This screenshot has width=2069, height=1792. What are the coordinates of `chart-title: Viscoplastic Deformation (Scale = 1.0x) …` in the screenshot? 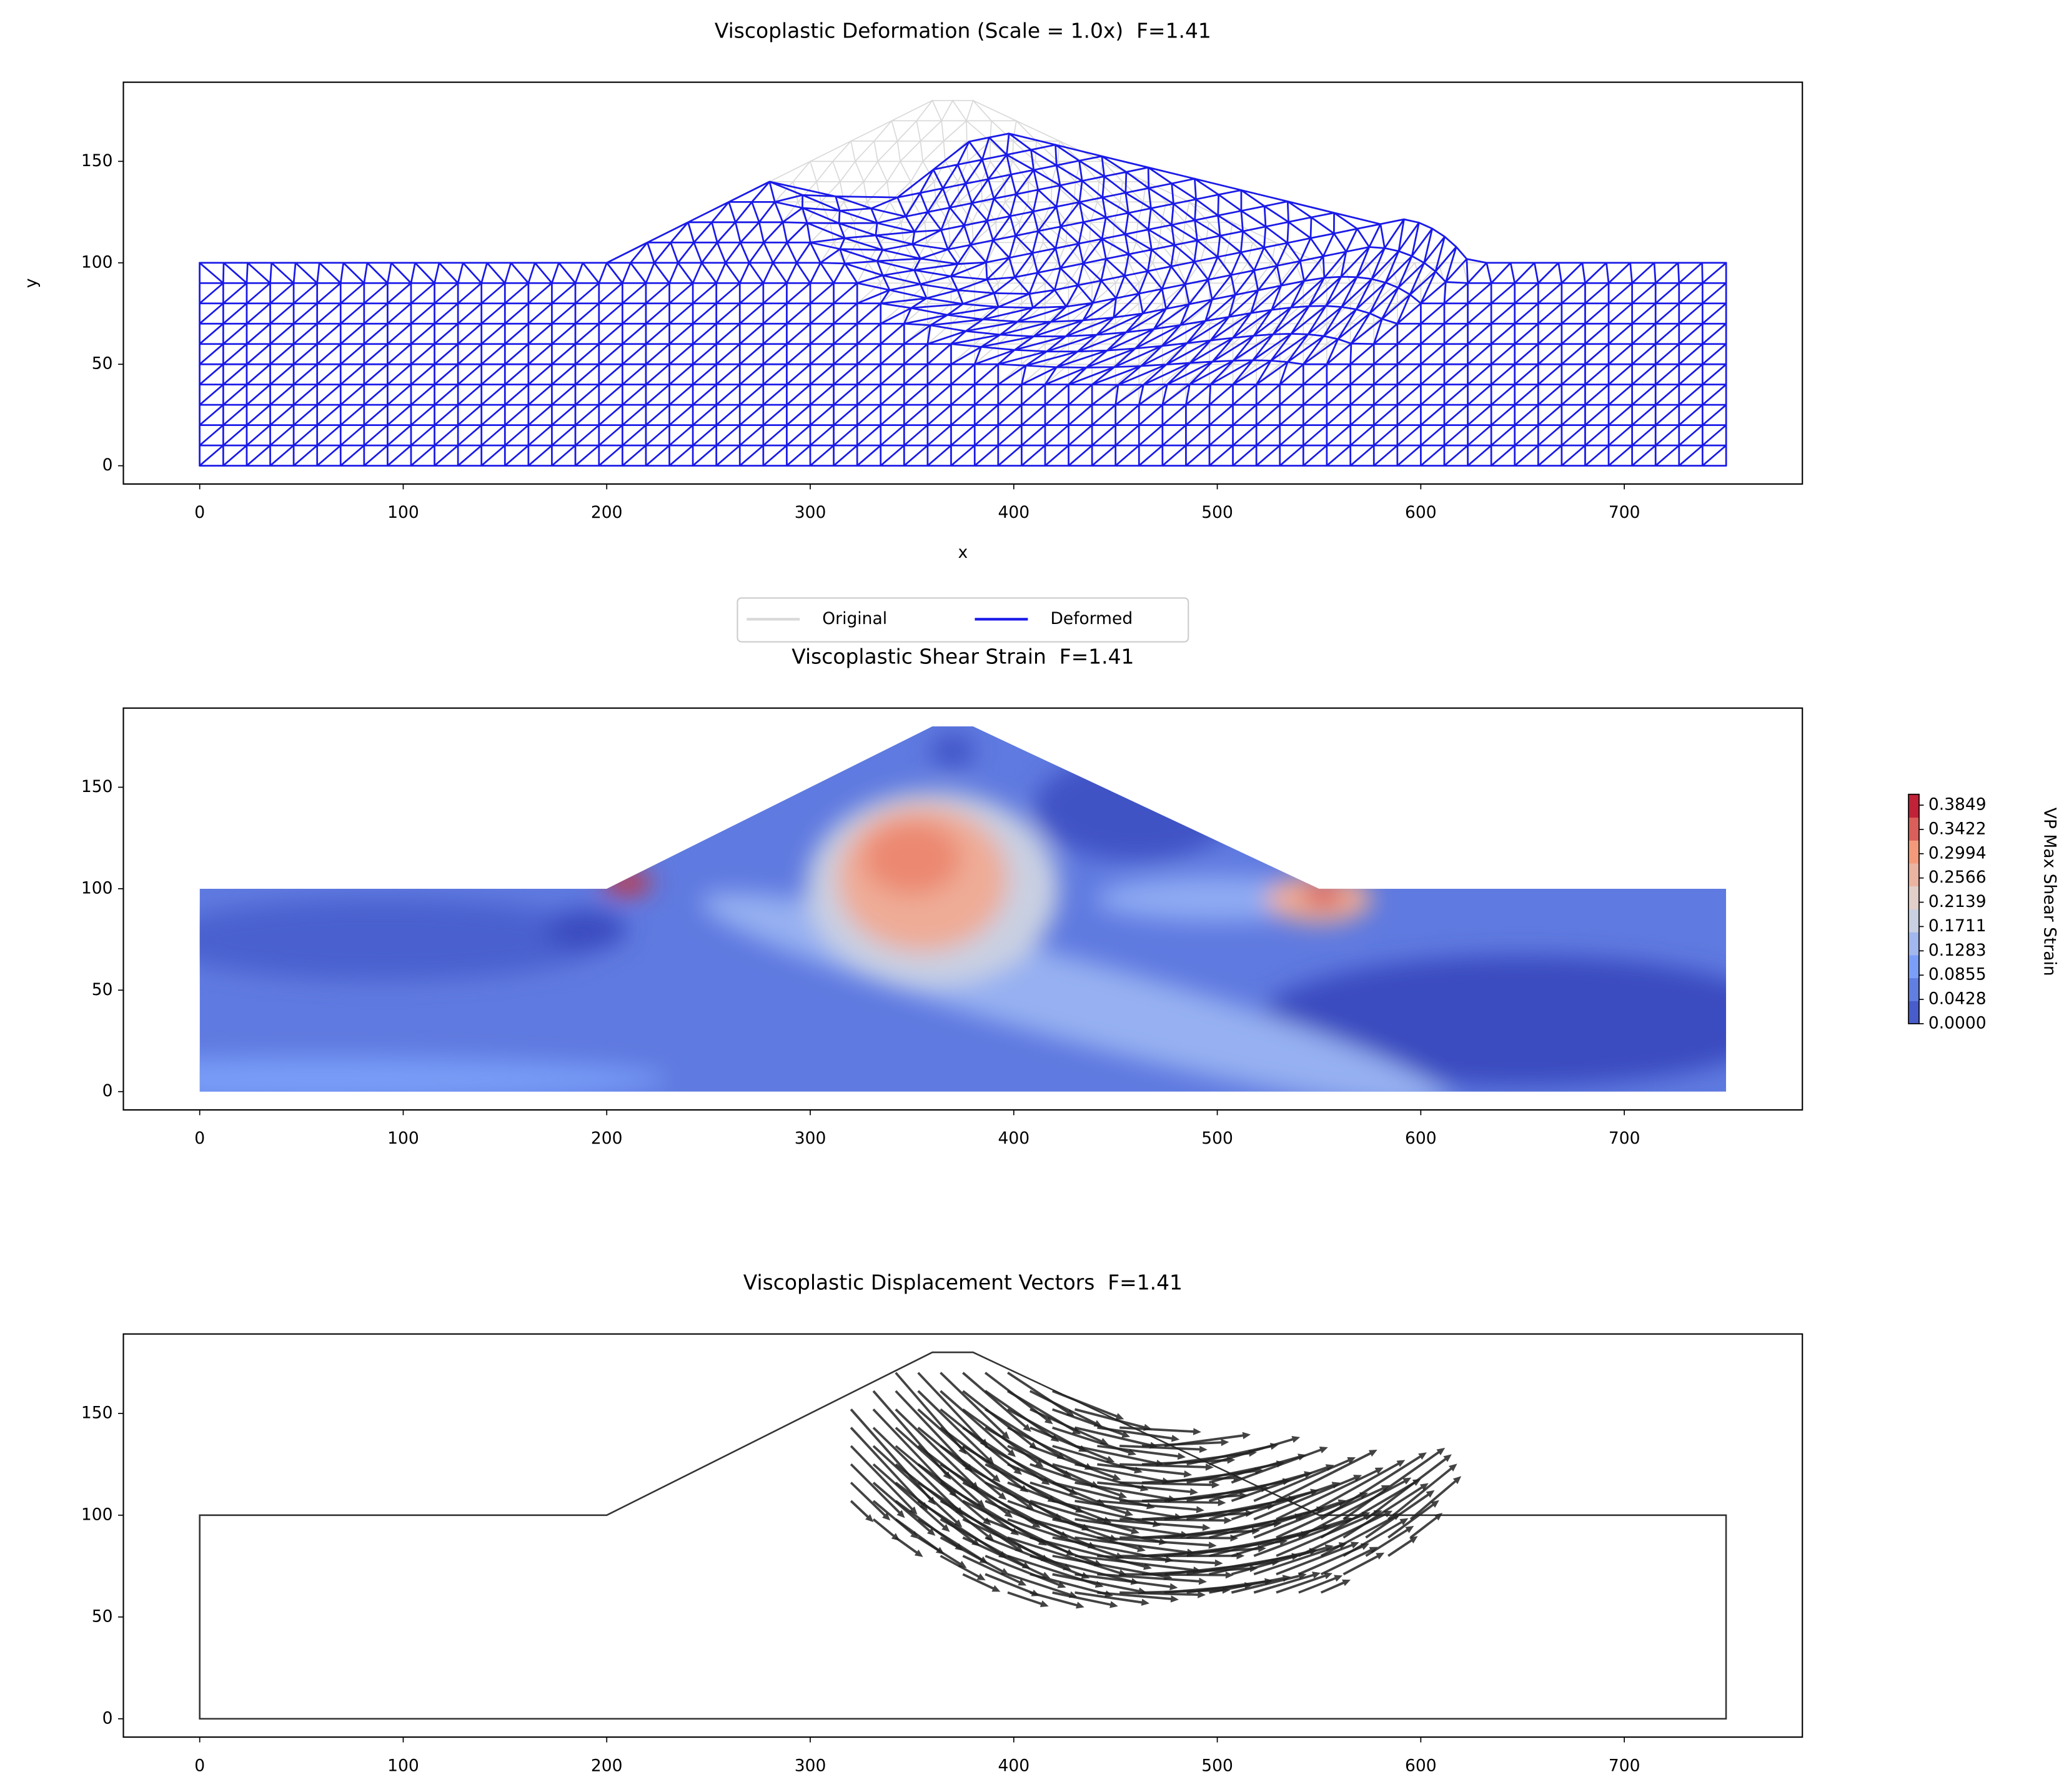 It's located at (963, 30).